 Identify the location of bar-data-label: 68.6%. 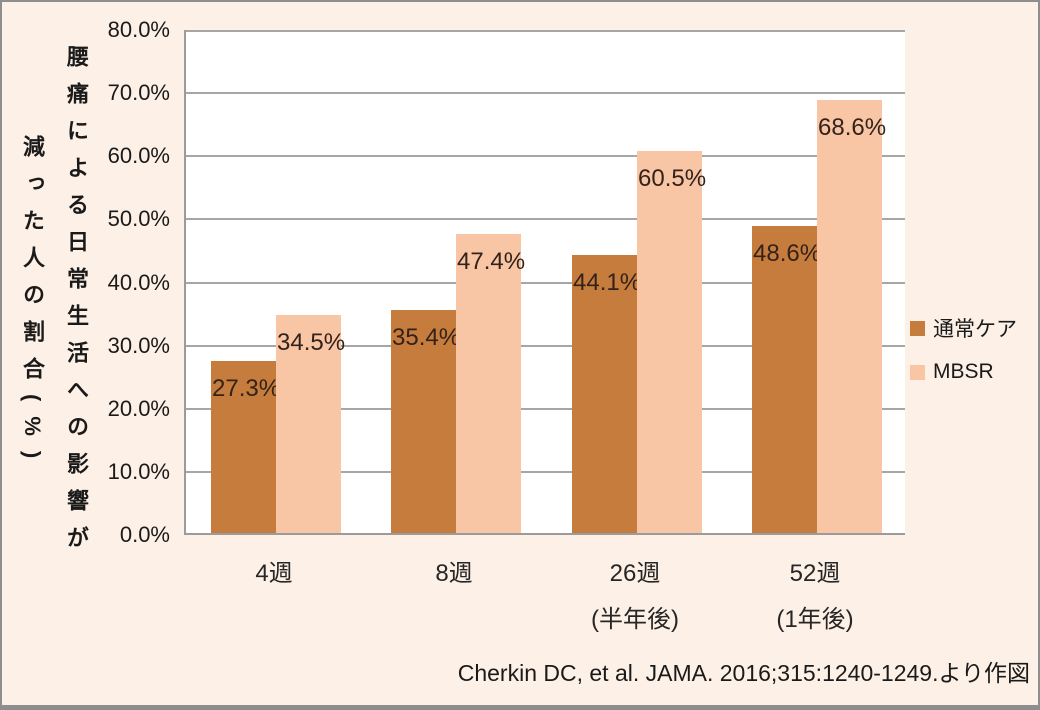
(852, 127).